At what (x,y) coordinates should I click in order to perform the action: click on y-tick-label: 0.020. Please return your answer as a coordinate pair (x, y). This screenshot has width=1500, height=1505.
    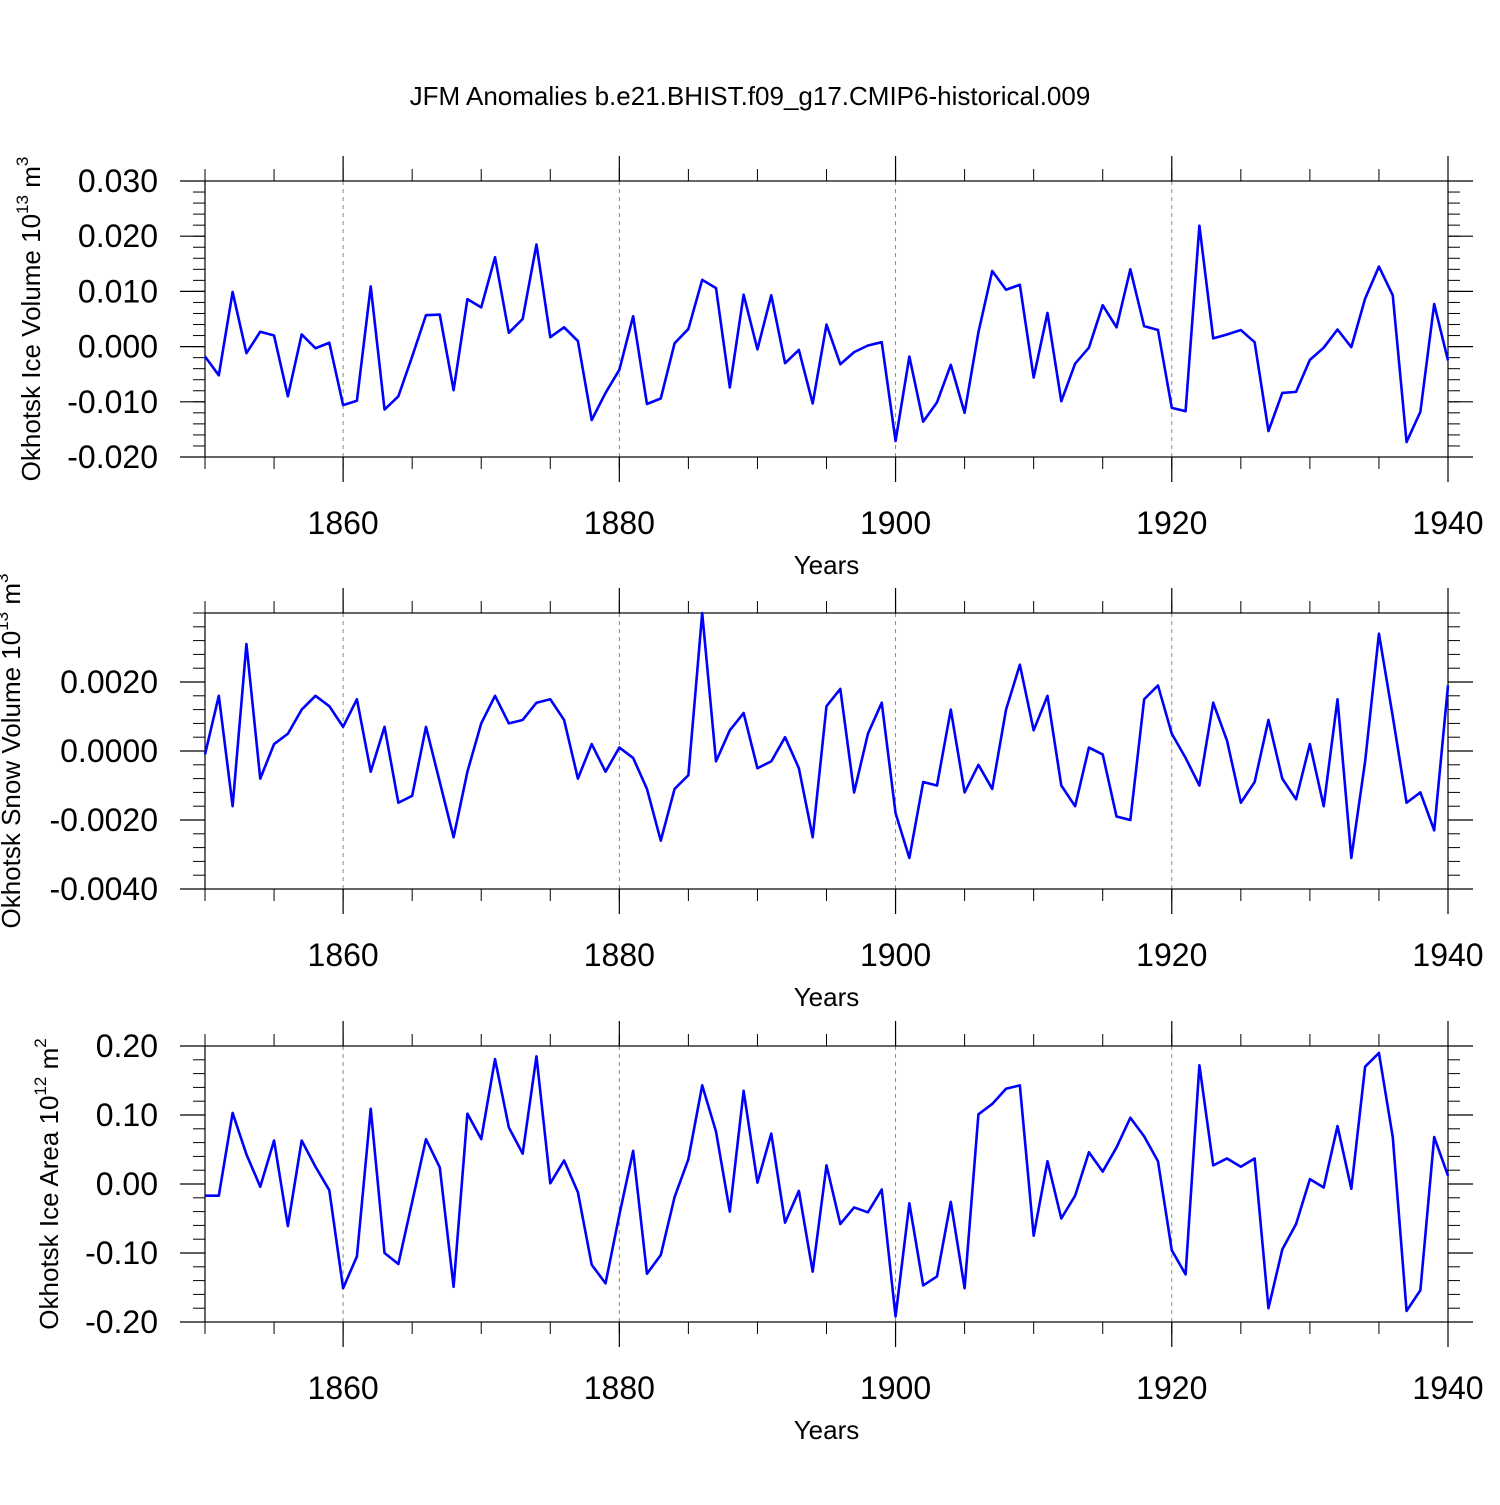
    Looking at the image, I should click on (118, 236).